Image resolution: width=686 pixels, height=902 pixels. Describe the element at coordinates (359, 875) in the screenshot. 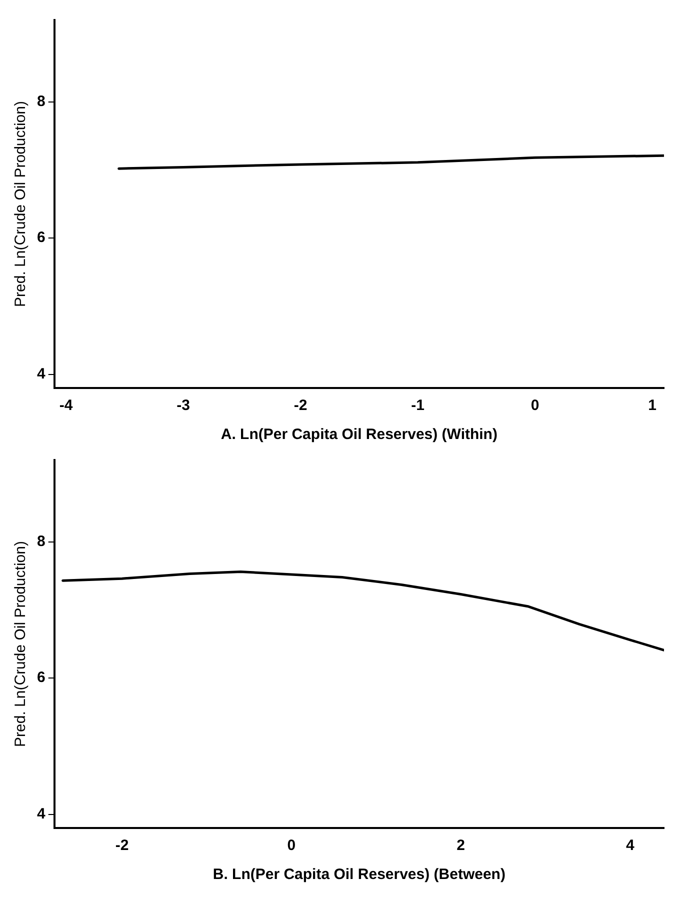

I see `x-axis-title: B. Ln(Per Capita Oil Reserves) (Between)` at that location.